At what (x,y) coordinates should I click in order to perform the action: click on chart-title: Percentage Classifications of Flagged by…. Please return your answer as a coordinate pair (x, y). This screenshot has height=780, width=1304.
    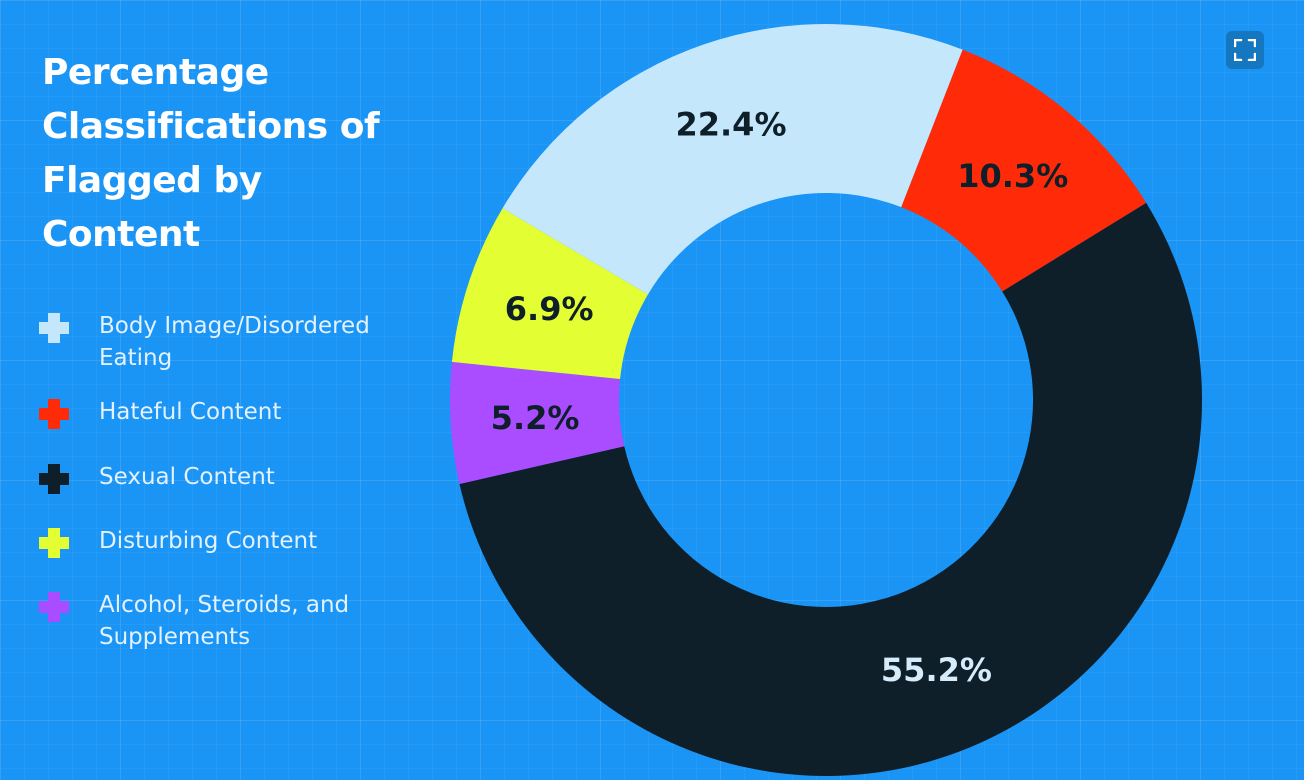
    Looking at the image, I should click on (211, 153).